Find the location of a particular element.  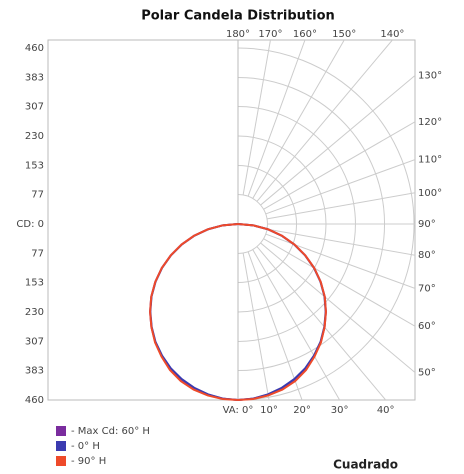

grid-circle is located at coordinates (252, 224).